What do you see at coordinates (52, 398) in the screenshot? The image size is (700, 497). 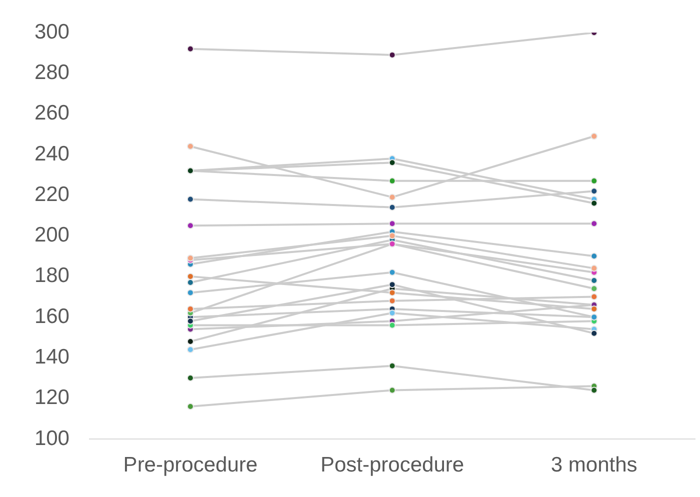 I see `y-tick-label: 120` at bounding box center [52, 398].